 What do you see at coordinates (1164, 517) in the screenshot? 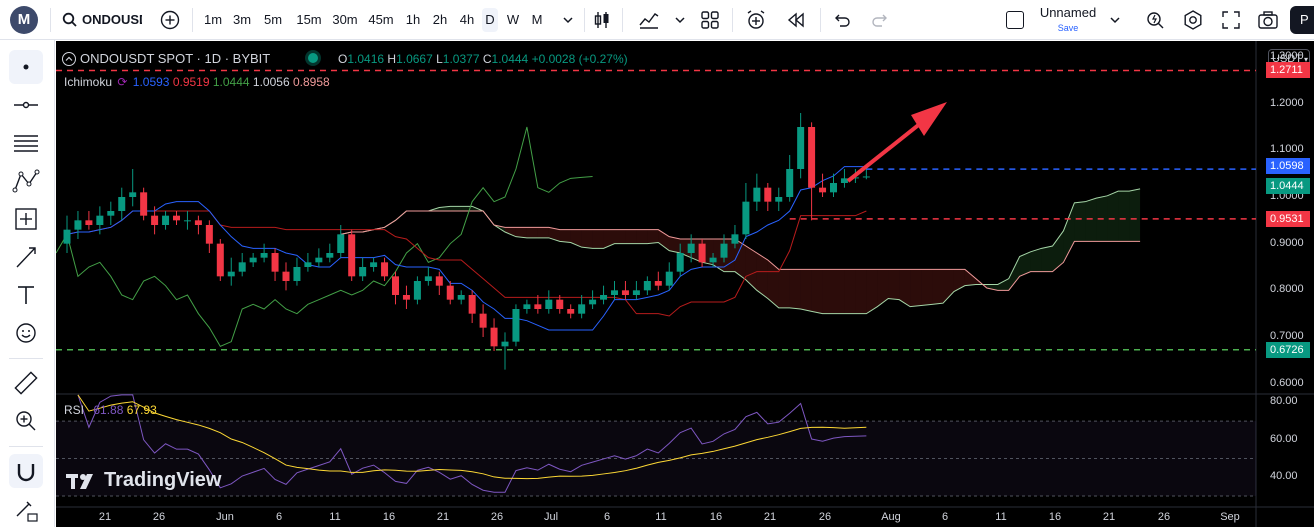
I see `time-tick-label: 26` at bounding box center [1164, 517].